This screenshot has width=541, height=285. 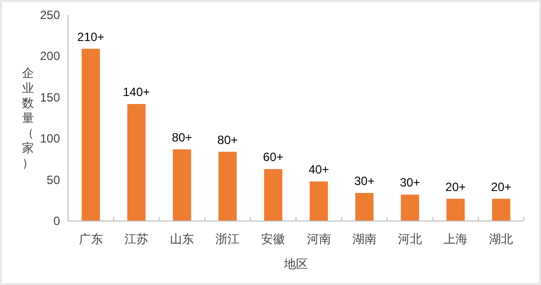 What do you see at coordinates (273, 239) in the screenshot?
I see `x-tick-label: 安徽` at bounding box center [273, 239].